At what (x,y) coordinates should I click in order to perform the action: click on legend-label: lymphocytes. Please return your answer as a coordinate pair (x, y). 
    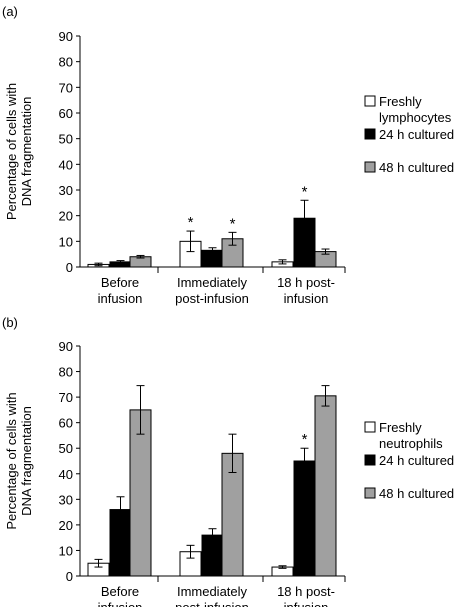
    Looking at the image, I should click on (415, 117).